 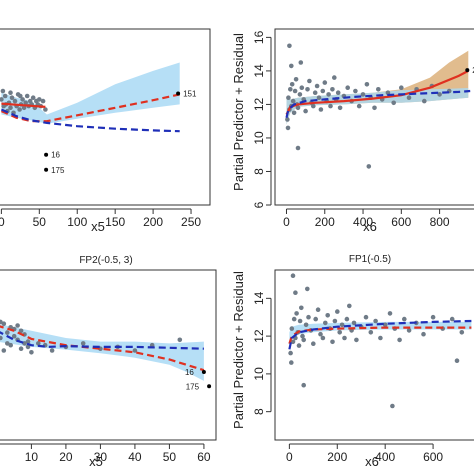 What do you see at coordinates (115, 222) in the screenshot?
I see `x-tick-label: 150` at bounding box center [115, 222].